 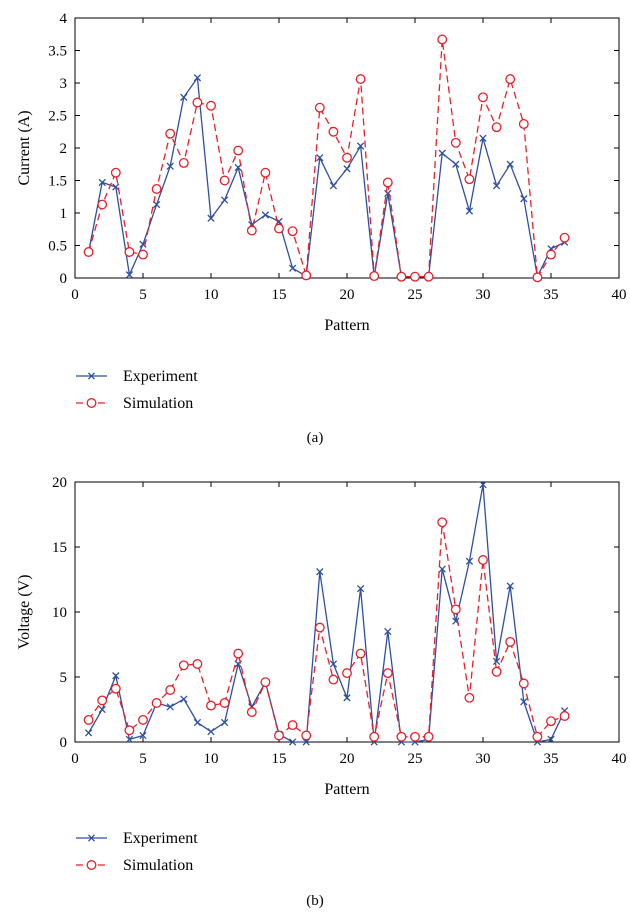 What do you see at coordinates (57, 52) in the screenshot?
I see `y-tick-label: 3.5` at bounding box center [57, 52].